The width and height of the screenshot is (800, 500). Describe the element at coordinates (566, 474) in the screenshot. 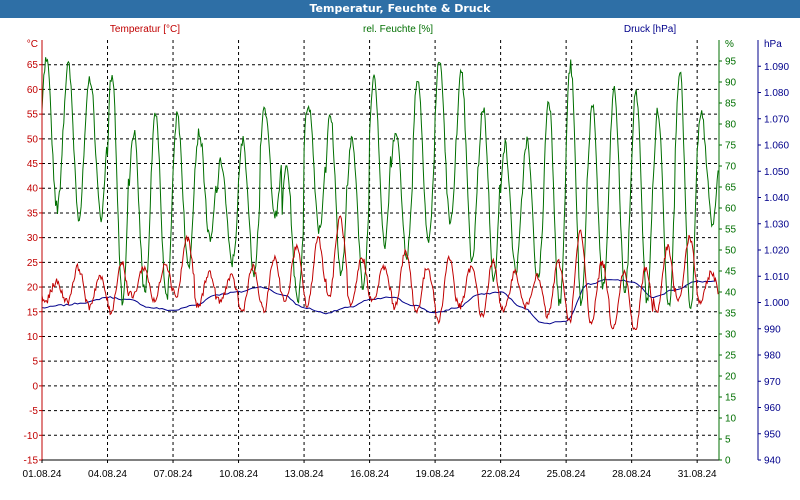

I see `x-tick-label: 25.08.24` at that location.